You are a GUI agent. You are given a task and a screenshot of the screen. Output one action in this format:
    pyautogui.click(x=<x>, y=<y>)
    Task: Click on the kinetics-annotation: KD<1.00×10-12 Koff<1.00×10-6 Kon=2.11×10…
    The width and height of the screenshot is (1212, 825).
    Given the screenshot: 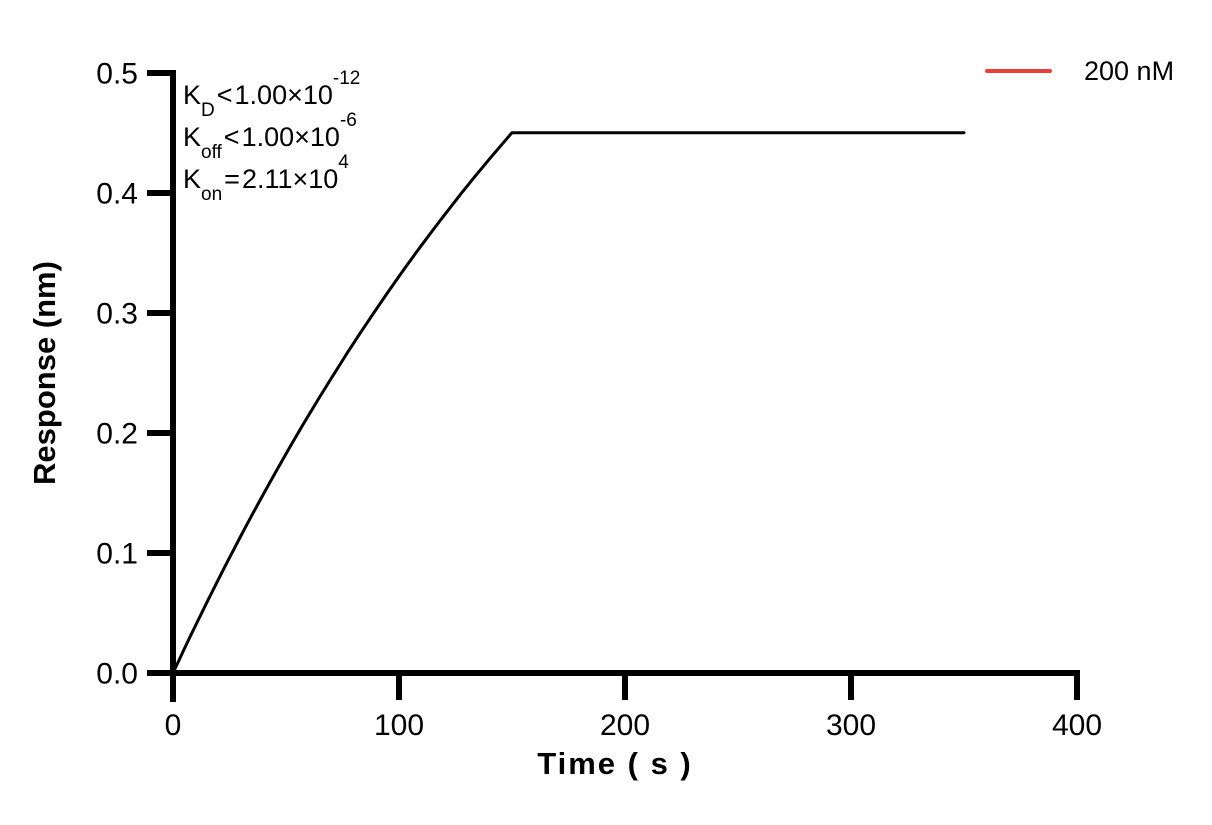 What is the action you would take?
    pyautogui.click(x=271, y=136)
    